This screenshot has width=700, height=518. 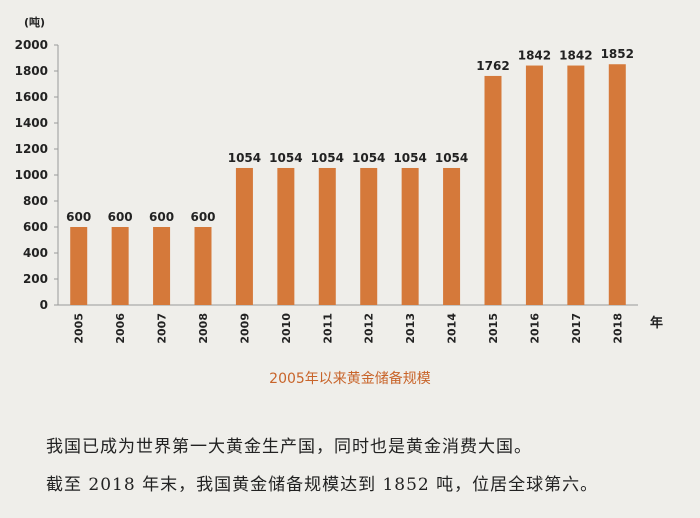 I want to click on x-tick-label: 2006, so click(x=120, y=328).